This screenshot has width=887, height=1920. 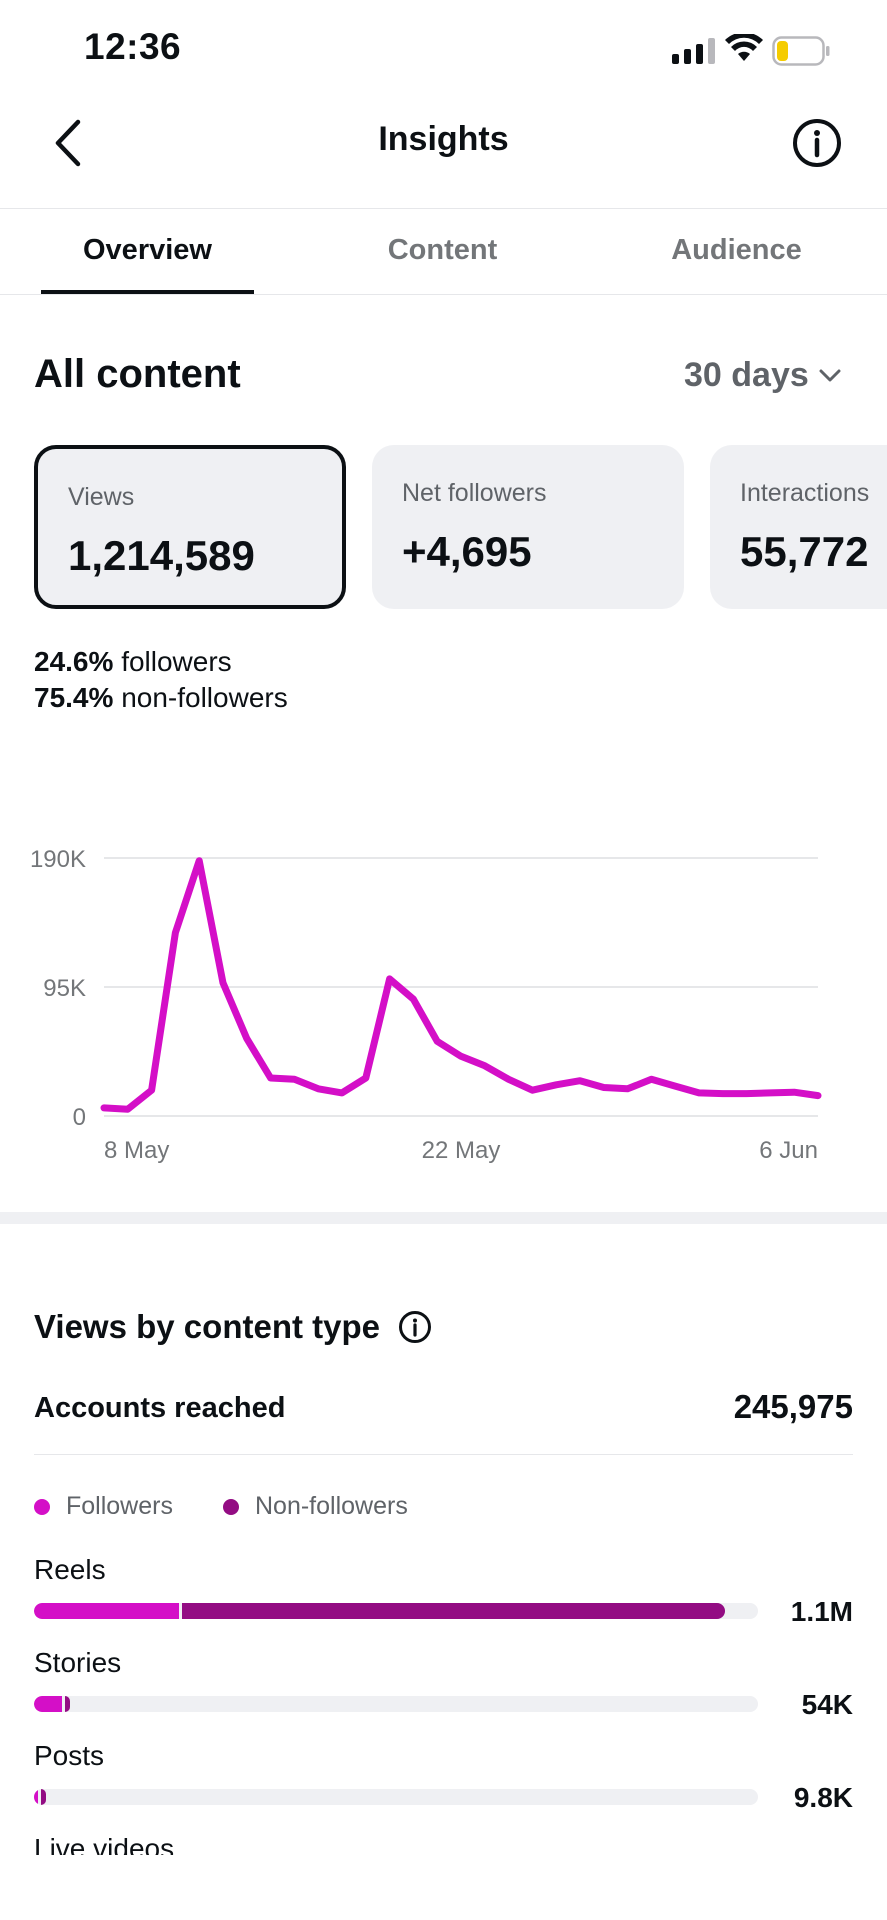 What do you see at coordinates (805, 493) in the screenshot?
I see `metric-card-label: Interactions` at bounding box center [805, 493].